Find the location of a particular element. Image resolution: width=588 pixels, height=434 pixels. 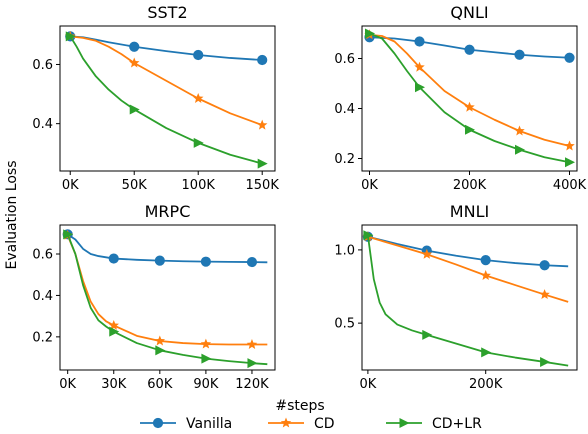

legend-item-cd: CD is located at coordinates (301, 424).